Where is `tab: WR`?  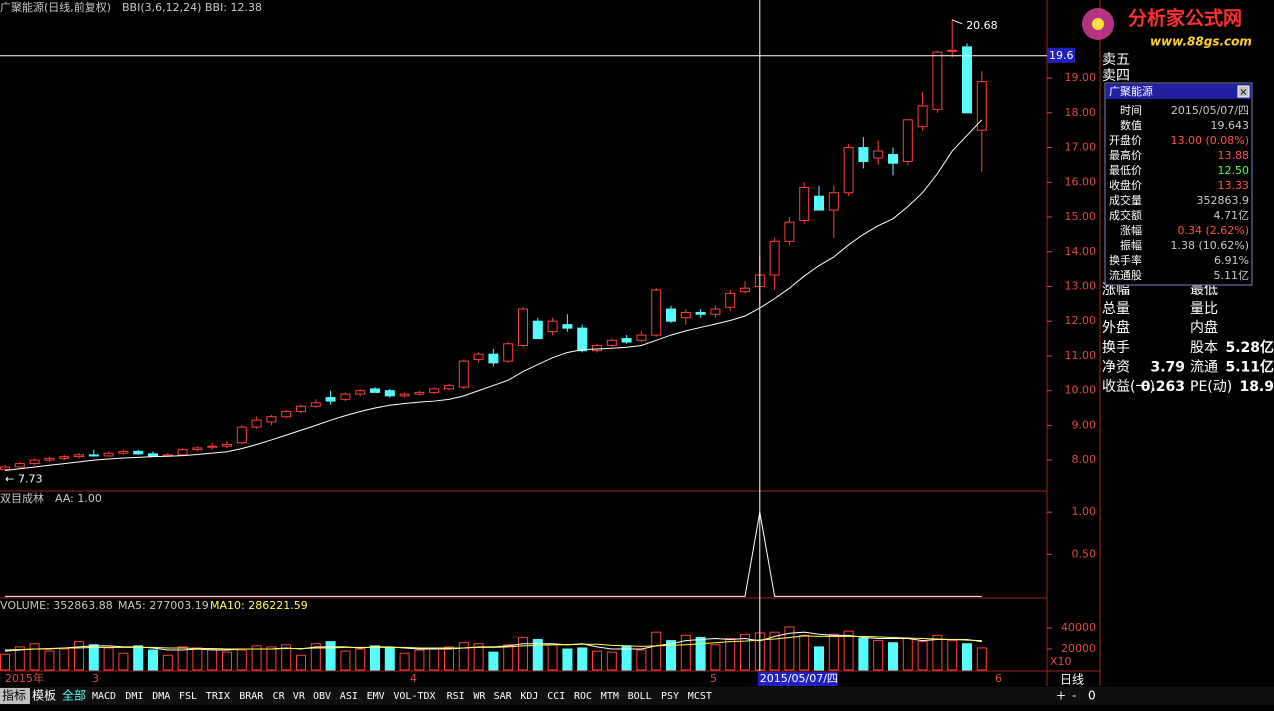
tab: WR is located at coordinates (479, 696).